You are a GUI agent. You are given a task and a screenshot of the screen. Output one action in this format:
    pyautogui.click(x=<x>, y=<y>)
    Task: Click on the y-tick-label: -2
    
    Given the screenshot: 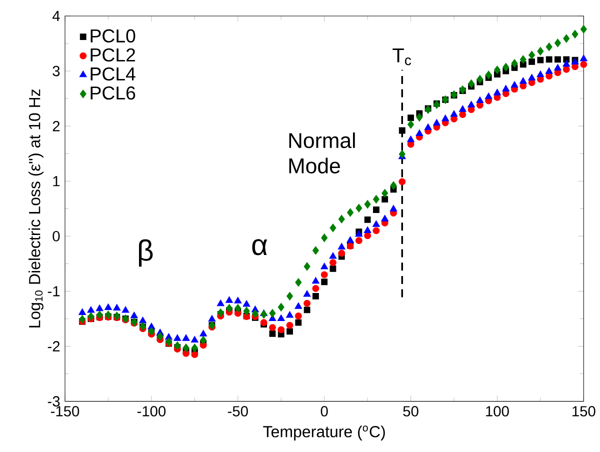 What is the action you would take?
    pyautogui.click(x=54, y=346)
    